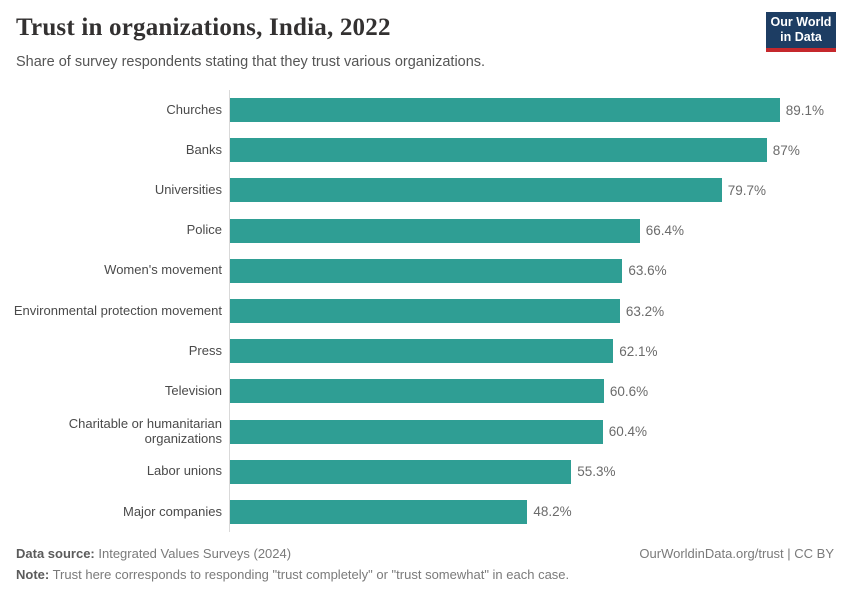 The width and height of the screenshot is (850, 600). What do you see at coordinates (117, 310) in the screenshot?
I see `category-label: Environmental protection movement` at bounding box center [117, 310].